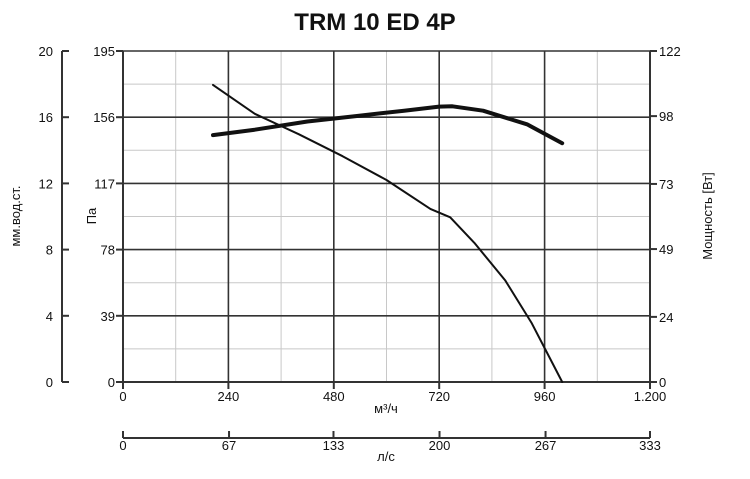 The image size is (750, 479). What do you see at coordinates (104, 117) in the screenshot?
I see `y-tick-label: 156` at bounding box center [104, 117].